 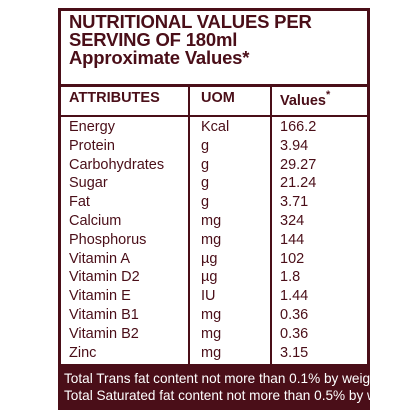 I want to click on row-attribute: Vitamin B2, so click(x=104, y=333).